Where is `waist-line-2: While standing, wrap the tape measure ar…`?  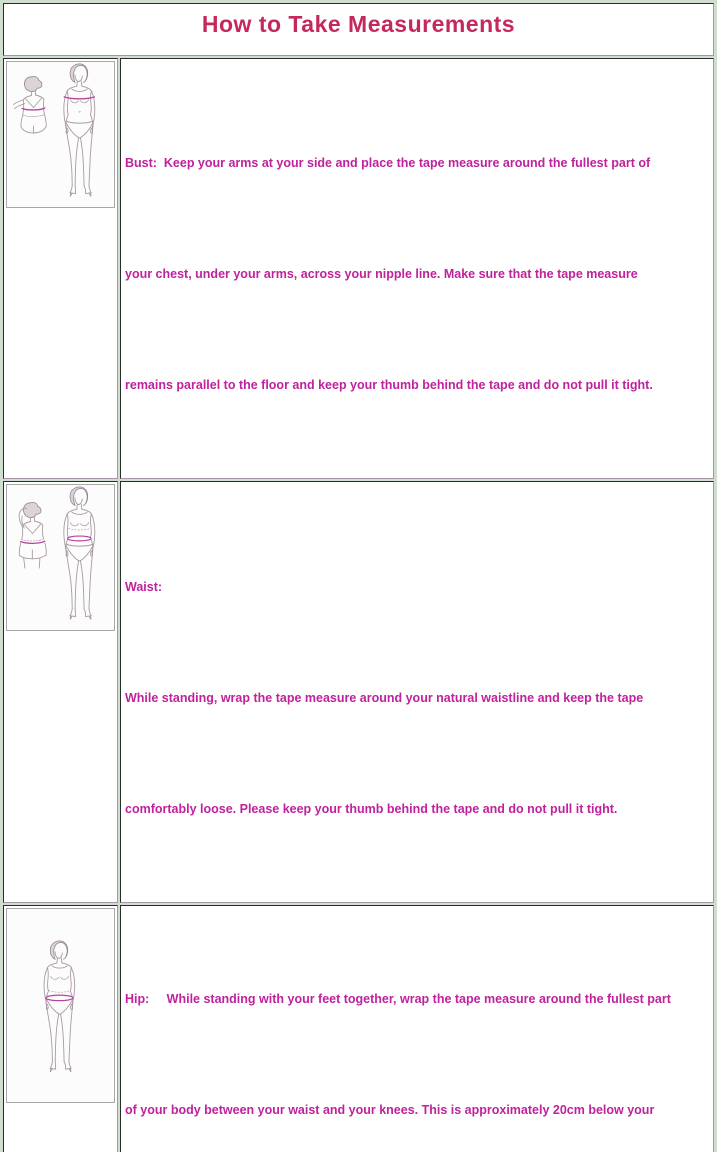 waist-line-2: While standing, wrap the tape measure ar… is located at coordinates (384, 698).